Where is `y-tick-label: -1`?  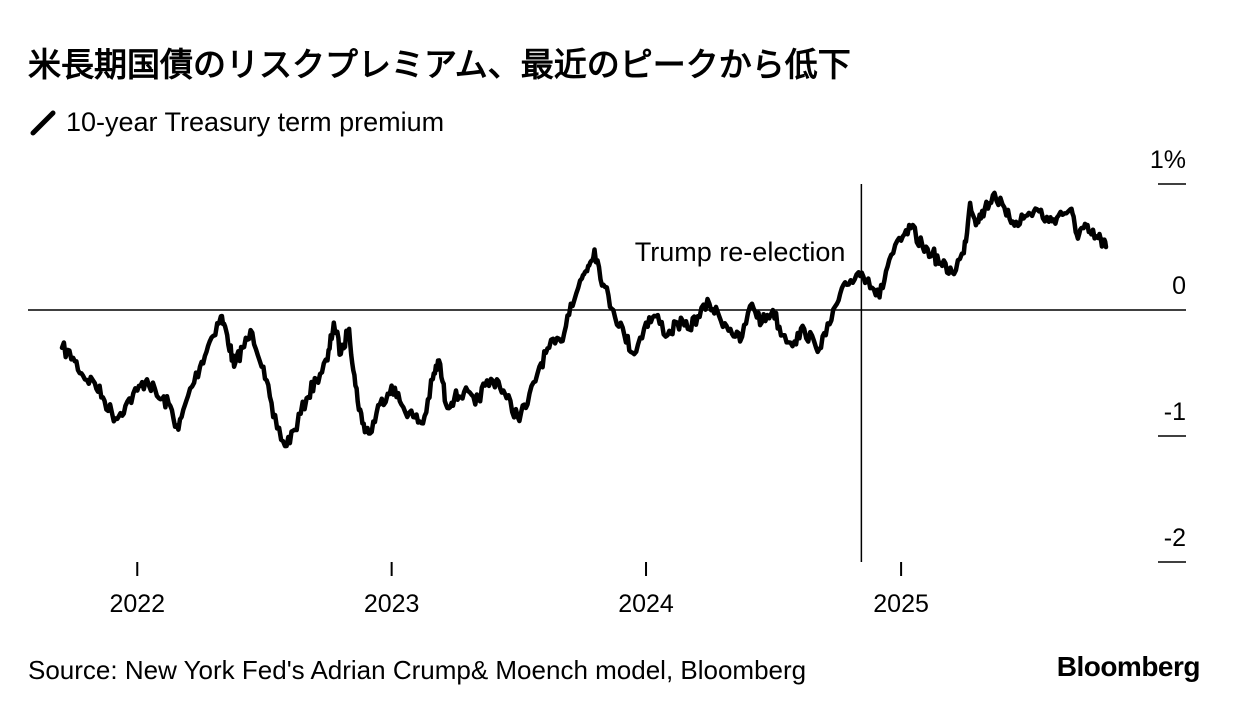
y-tick-label: -1 is located at coordinates (1175, 412).